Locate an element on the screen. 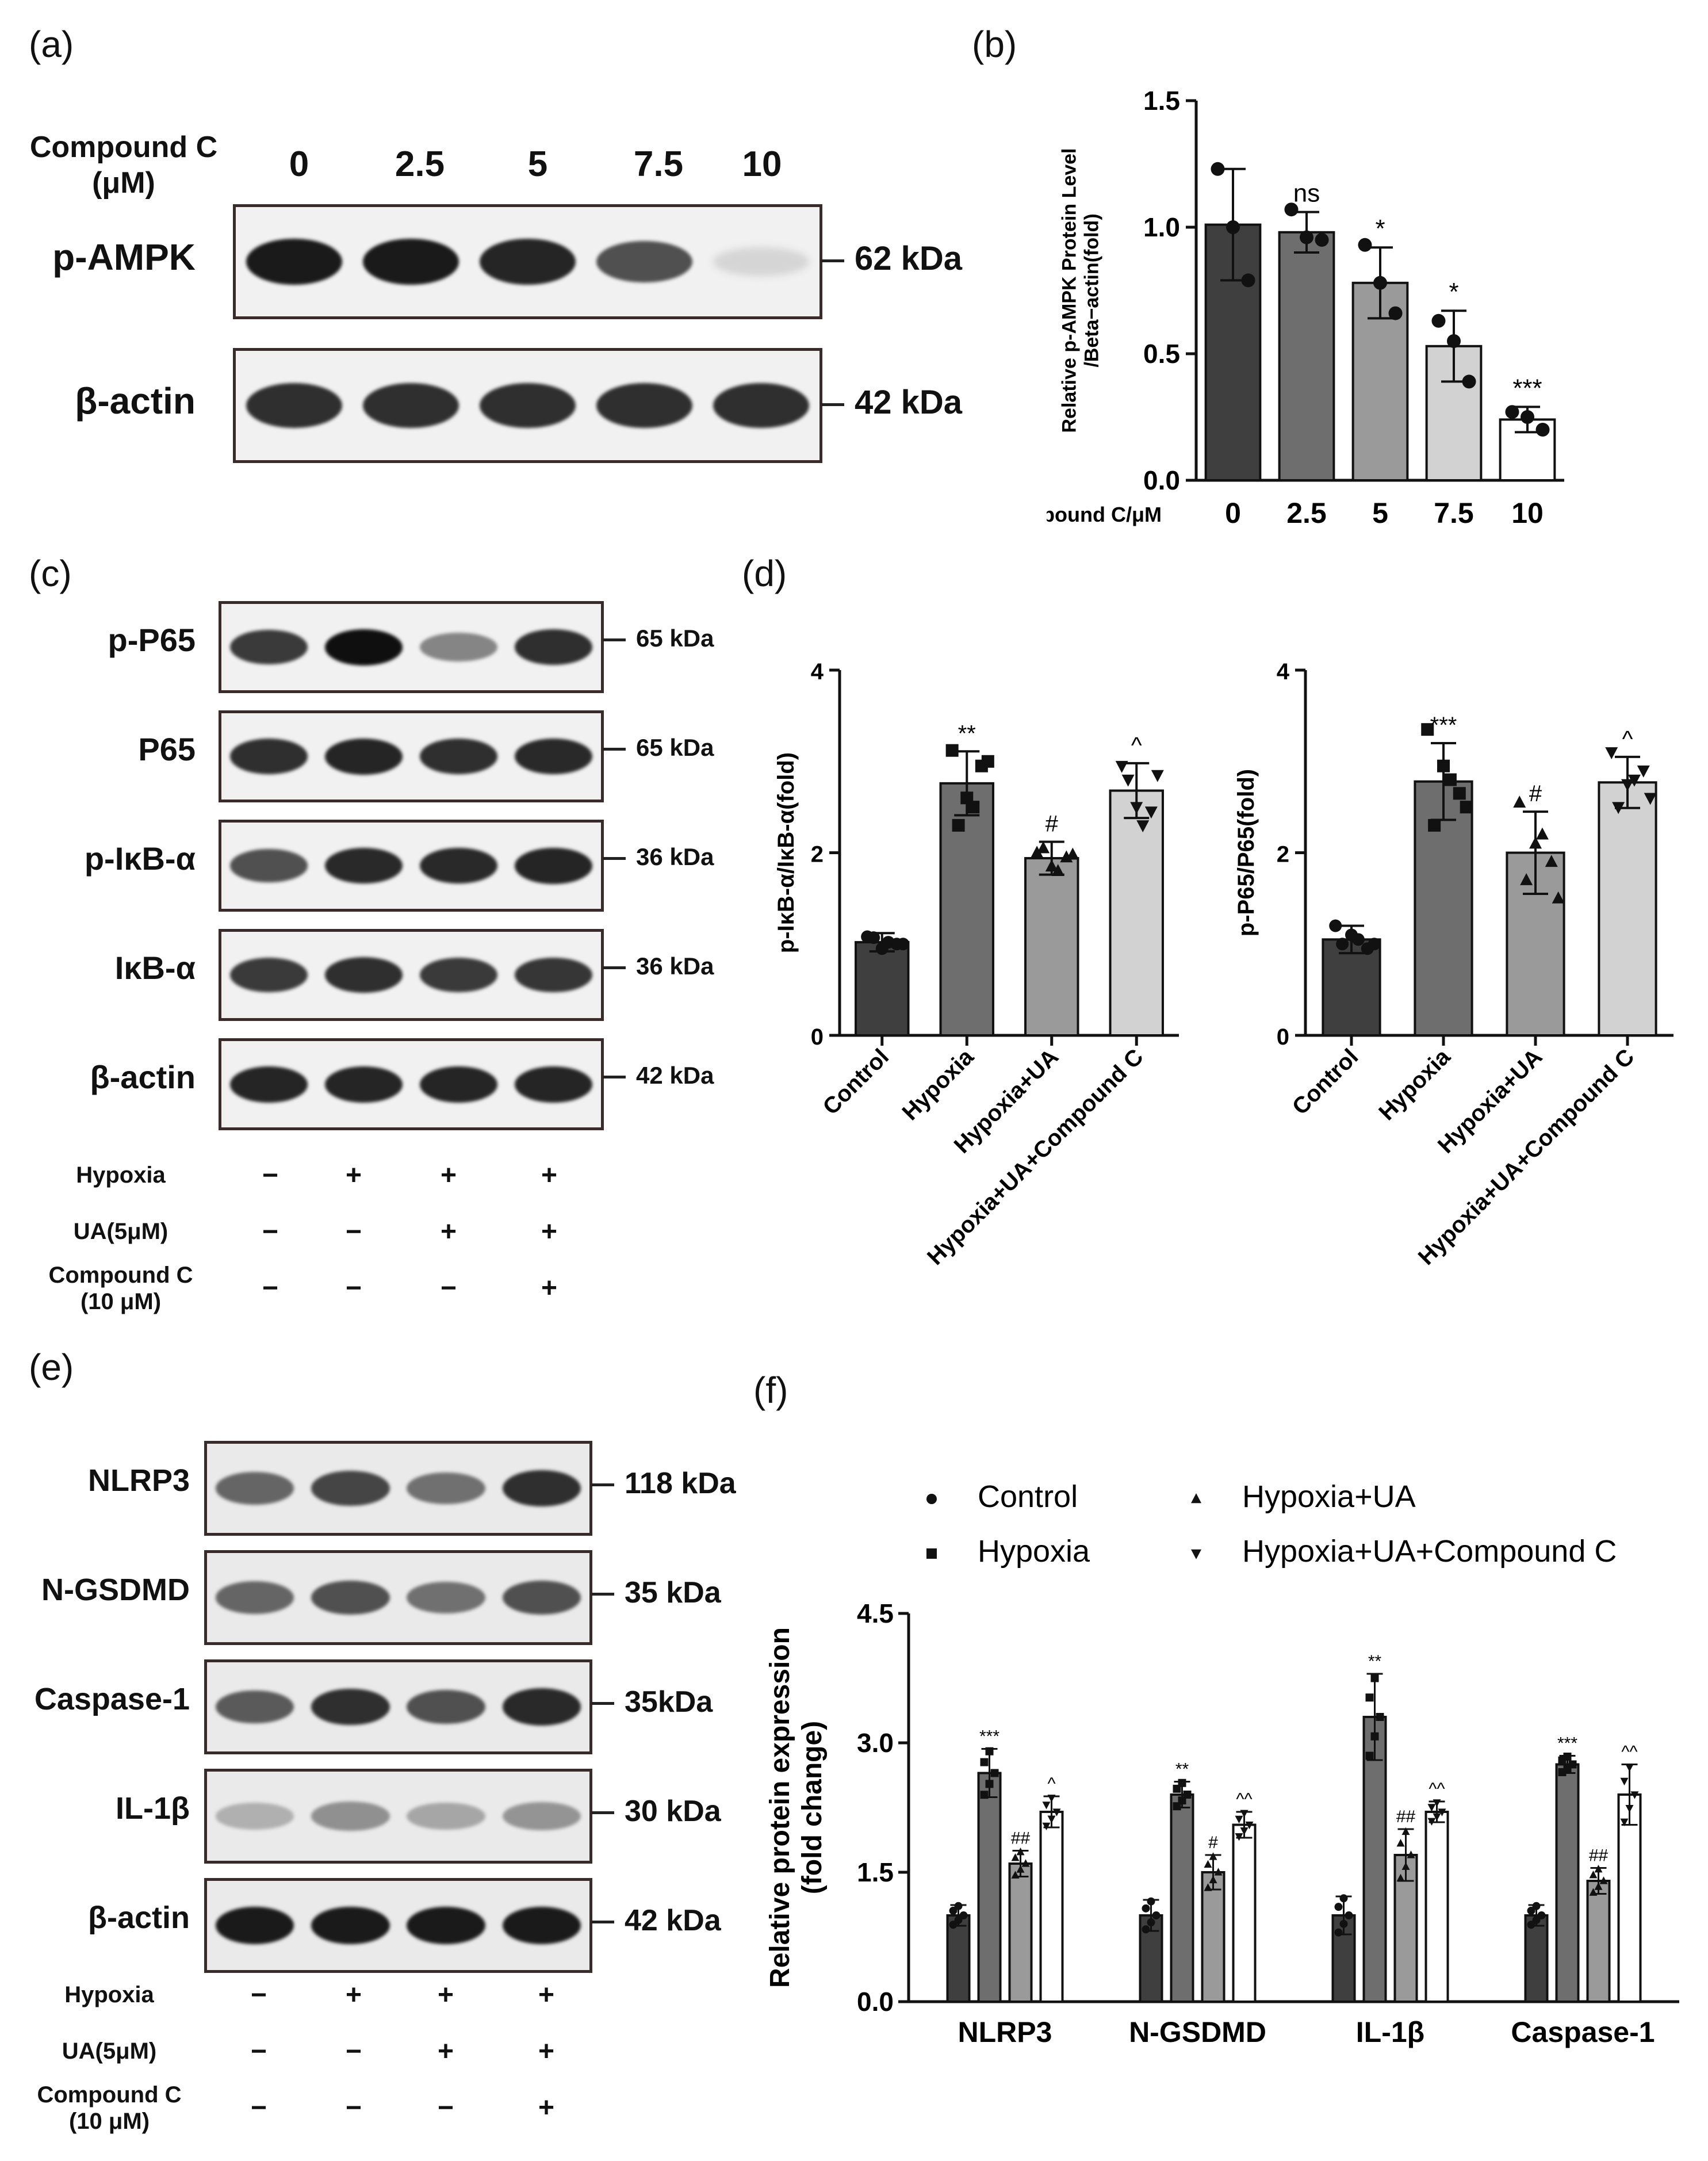 This screenshot has height=2161, width=1708. dose-label: 7.5 is located at coordinates (658, 164).